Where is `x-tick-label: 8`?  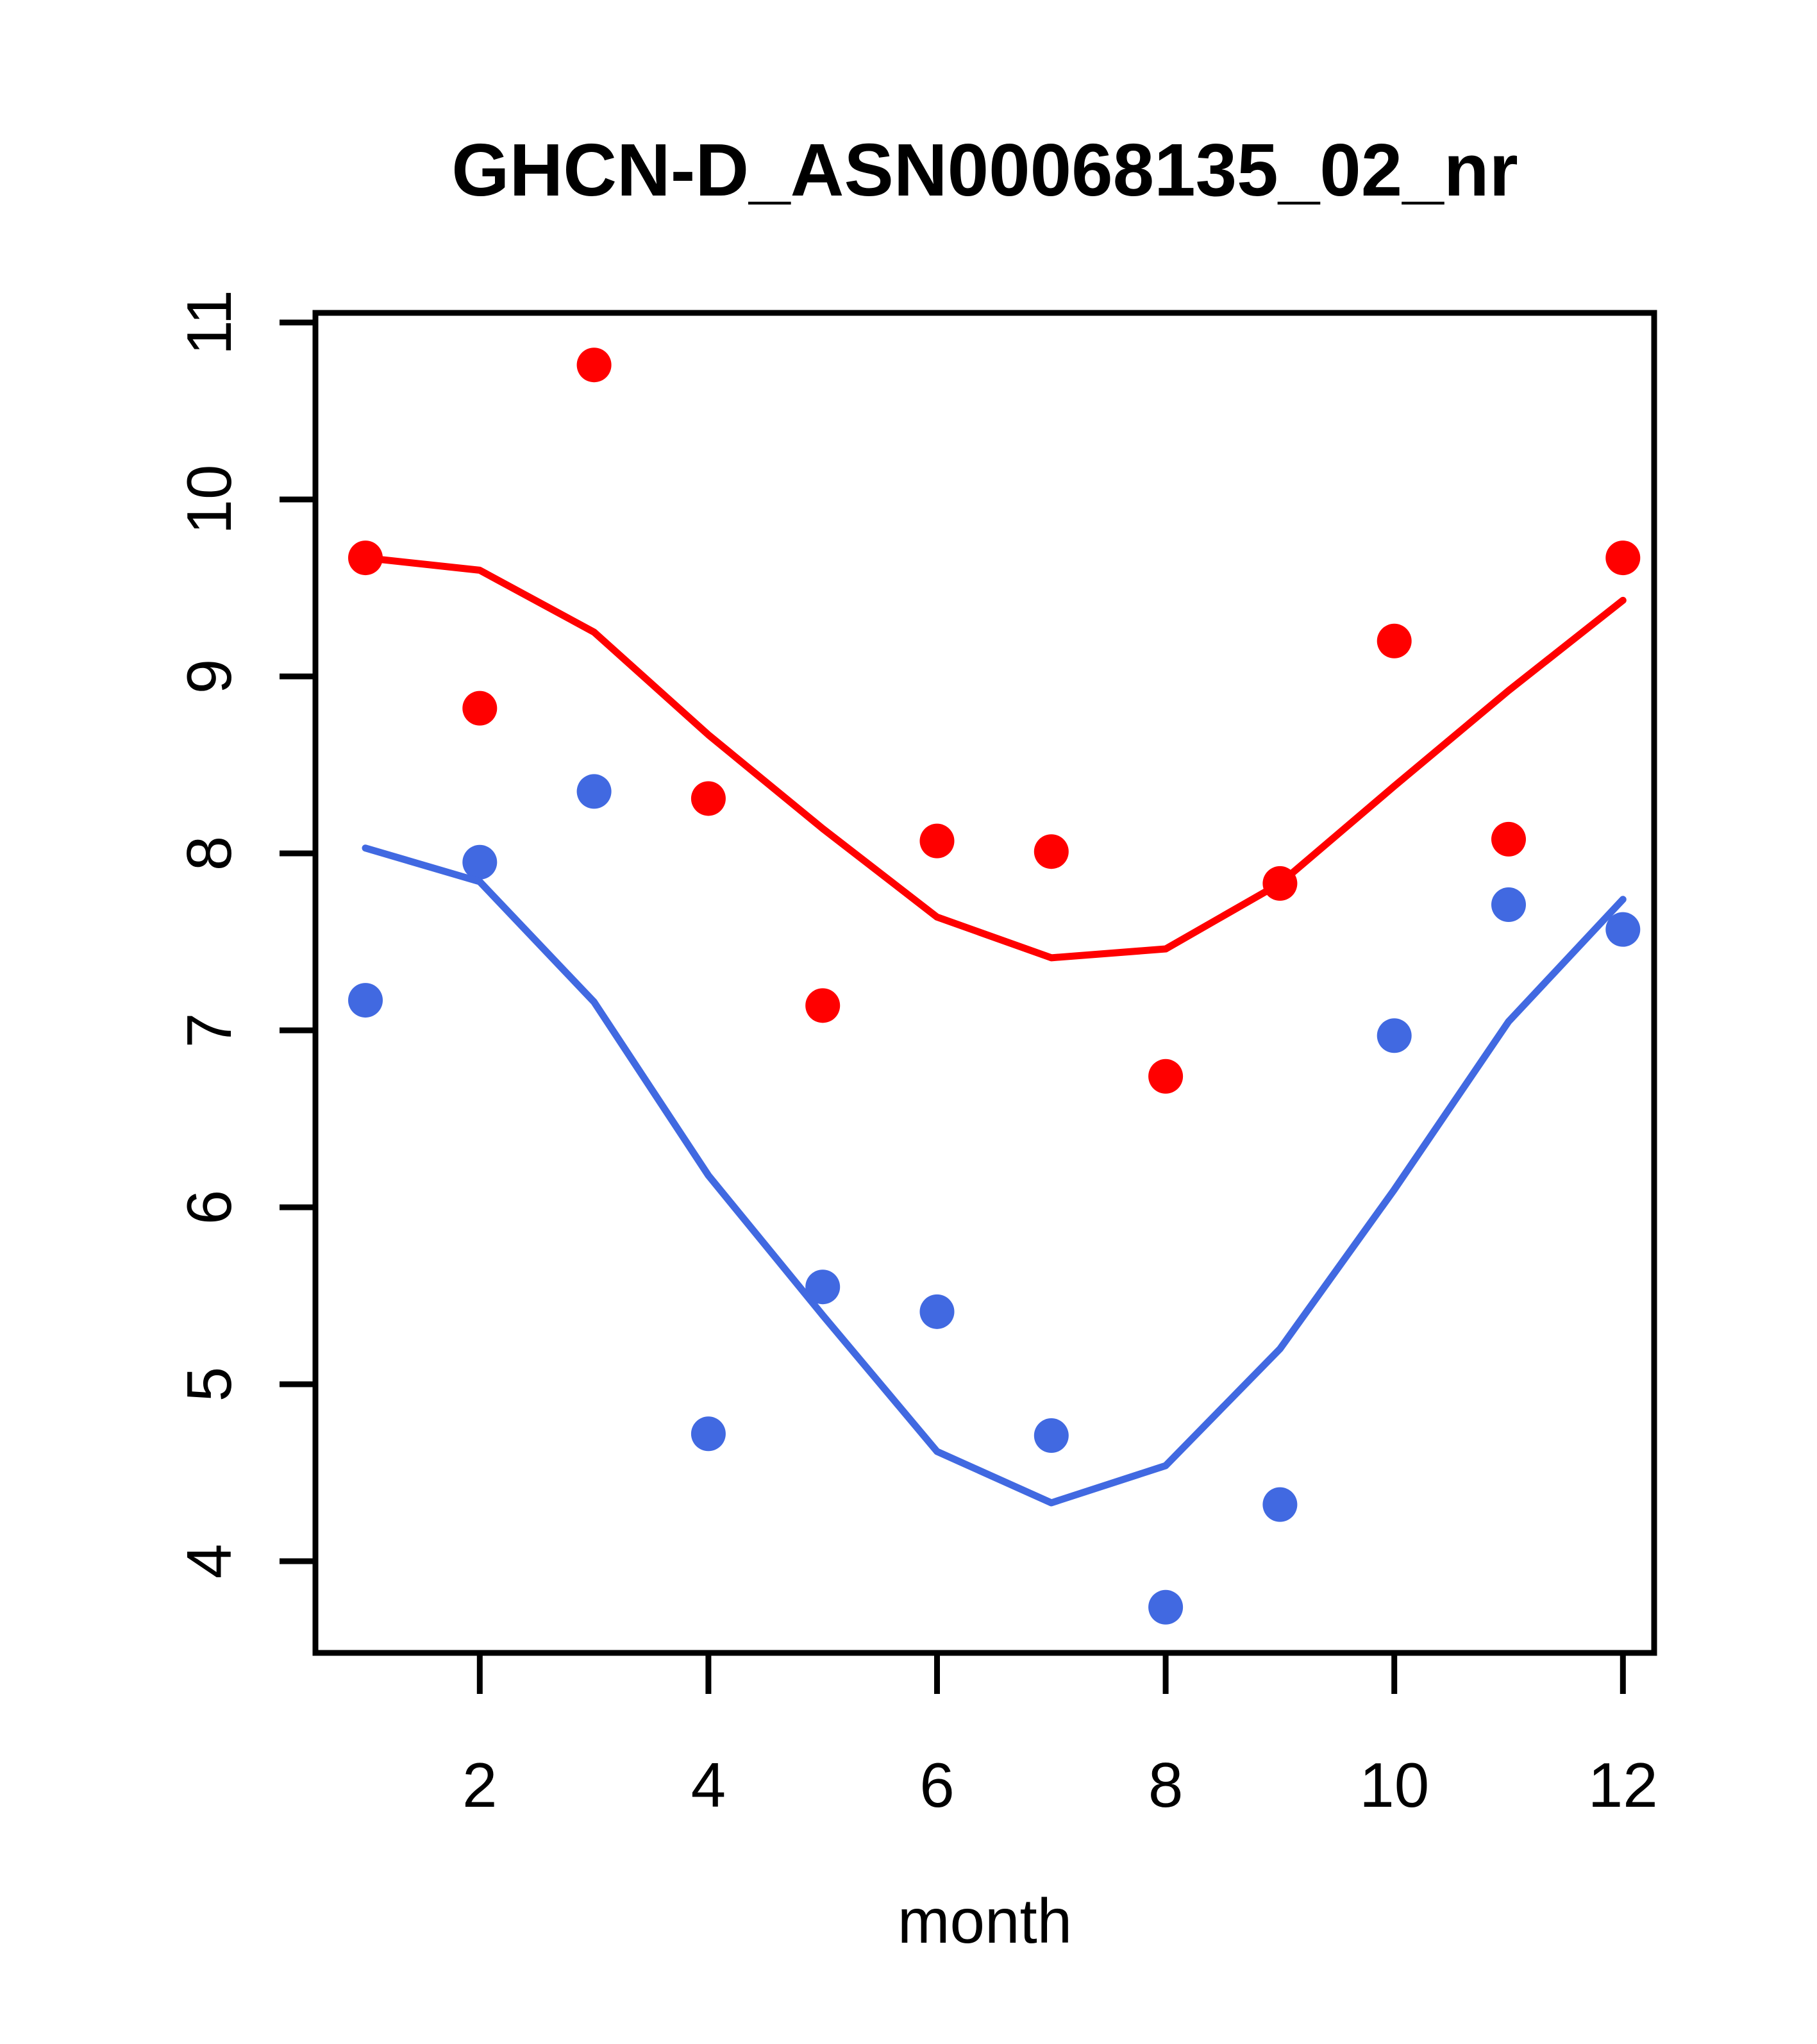 x-tick-label: 8 is located at coordinates (1166, 1785).